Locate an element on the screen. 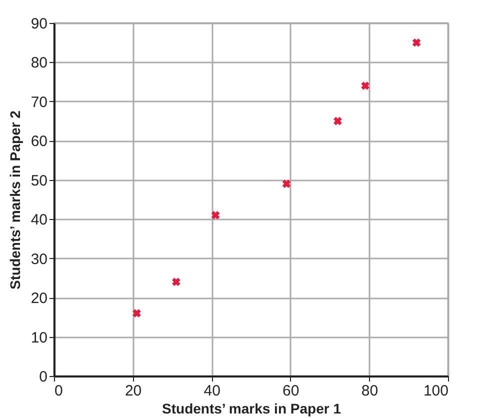 The height and width of the screenshot is (418, 484). y-tick-label: 10 is located at coordinates (39, 337).